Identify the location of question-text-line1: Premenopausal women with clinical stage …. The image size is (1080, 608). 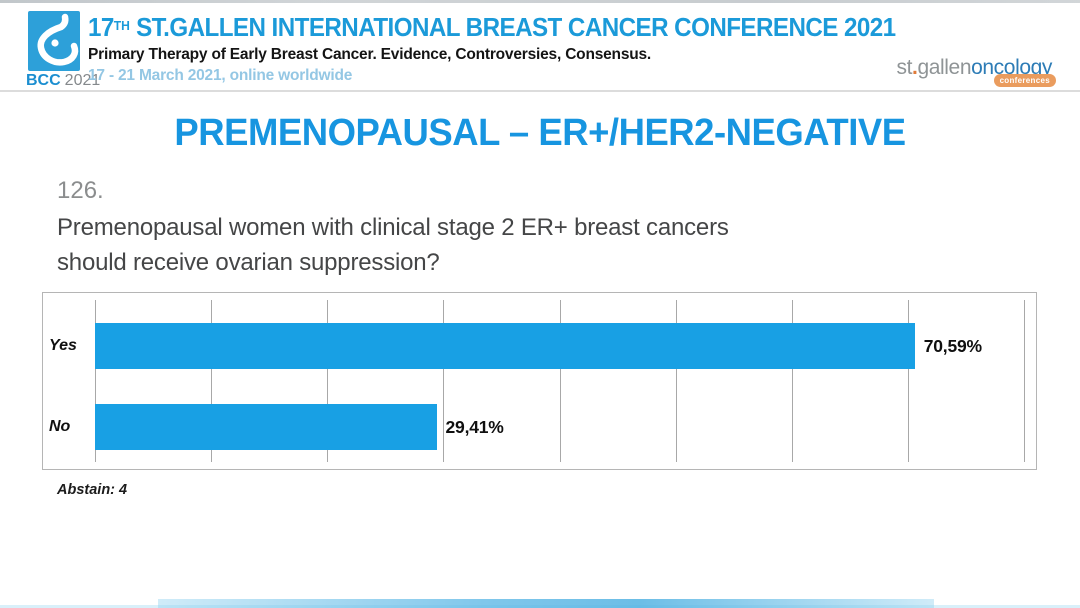
(393, 227).